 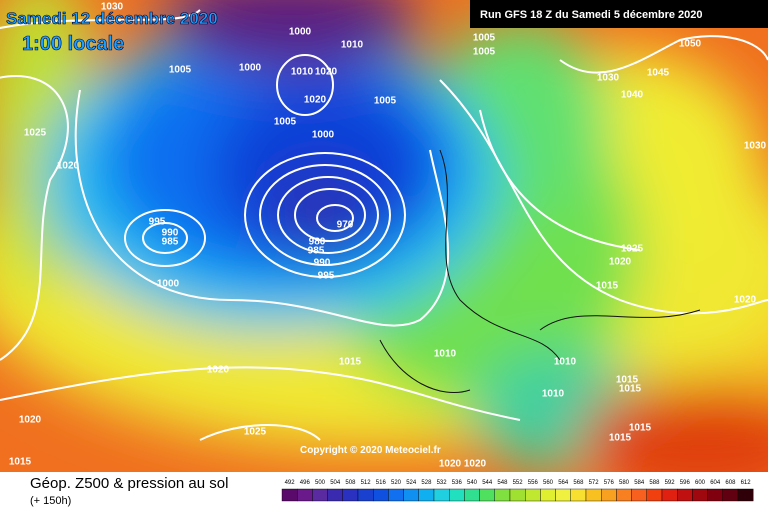 What do you see at coordinates (715, 483) in the screenshot?
I see `scale-label: 604` at bounding box center [715, 483].